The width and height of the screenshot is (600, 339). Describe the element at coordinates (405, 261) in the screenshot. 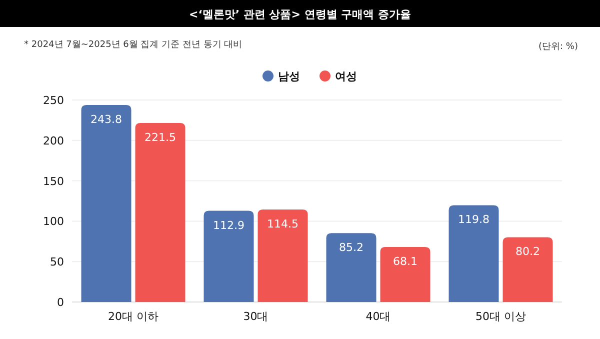

I see `data-label: 68.1` at that location.